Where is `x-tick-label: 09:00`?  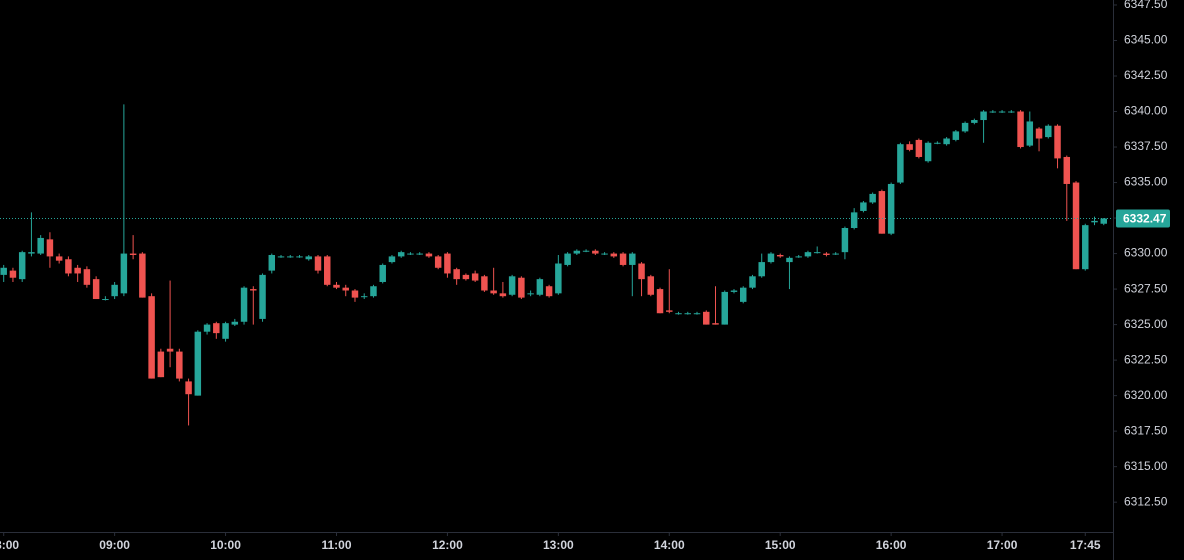
x-tick-label: 09:00 is located at coordinates (114, 545).